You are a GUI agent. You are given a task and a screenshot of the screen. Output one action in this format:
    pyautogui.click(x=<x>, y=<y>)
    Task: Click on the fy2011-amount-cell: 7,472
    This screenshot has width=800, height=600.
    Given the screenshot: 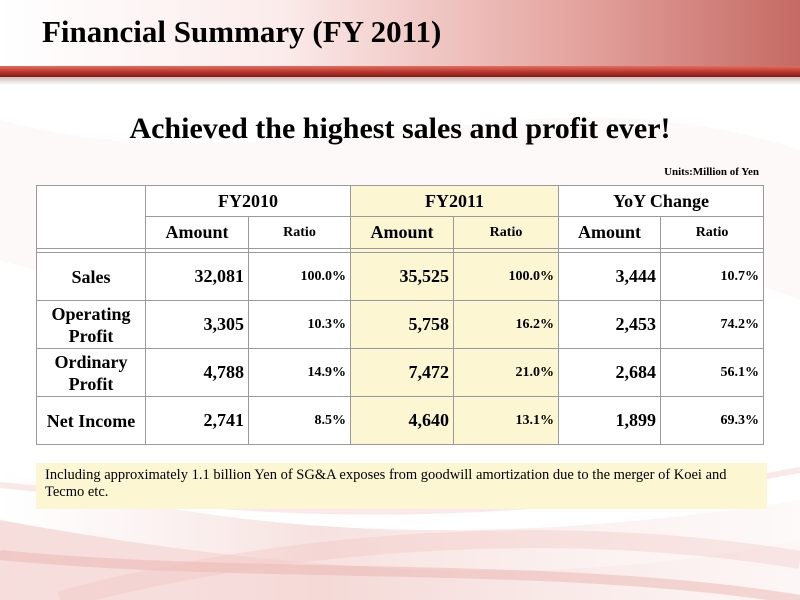 What is the action you would take?
    pyautogui.click(x=402, y=372)
    